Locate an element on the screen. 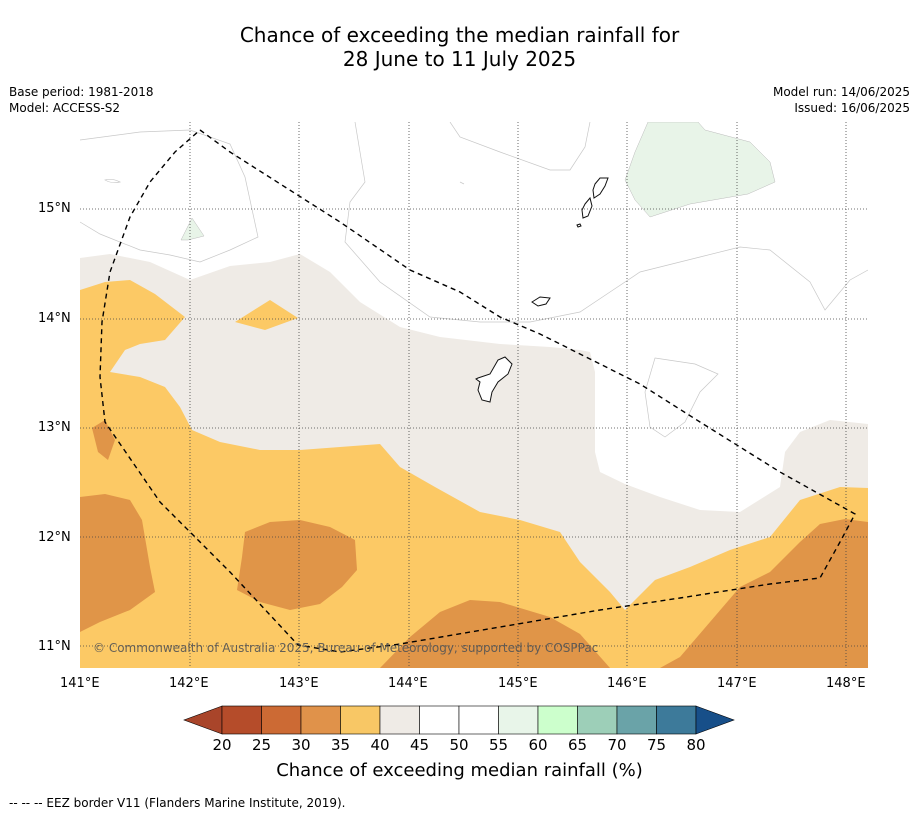 The height and width of the screenshot is (816, 919). colorbar-tick-label: 75 is located at coordinates (656, 745).